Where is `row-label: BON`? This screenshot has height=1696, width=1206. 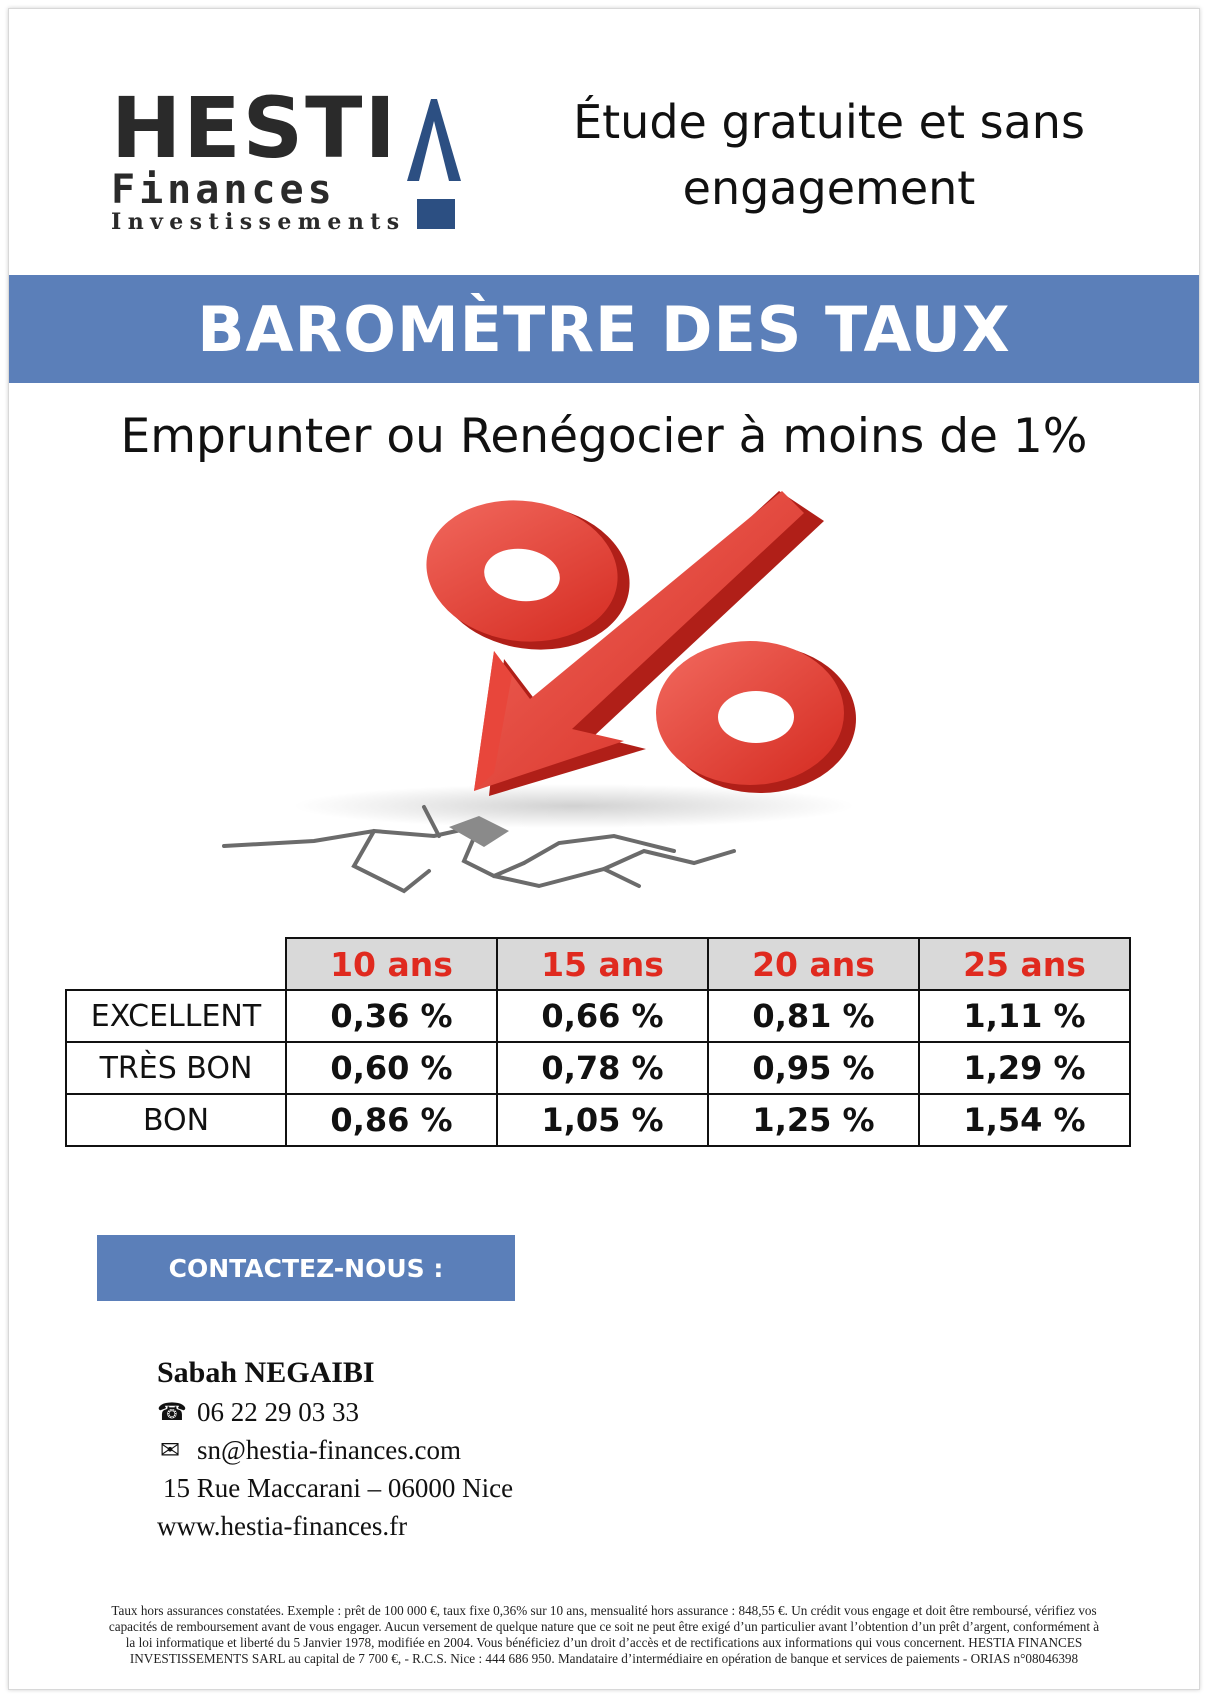 row-label: BON is located at coordinates (176, 1120).